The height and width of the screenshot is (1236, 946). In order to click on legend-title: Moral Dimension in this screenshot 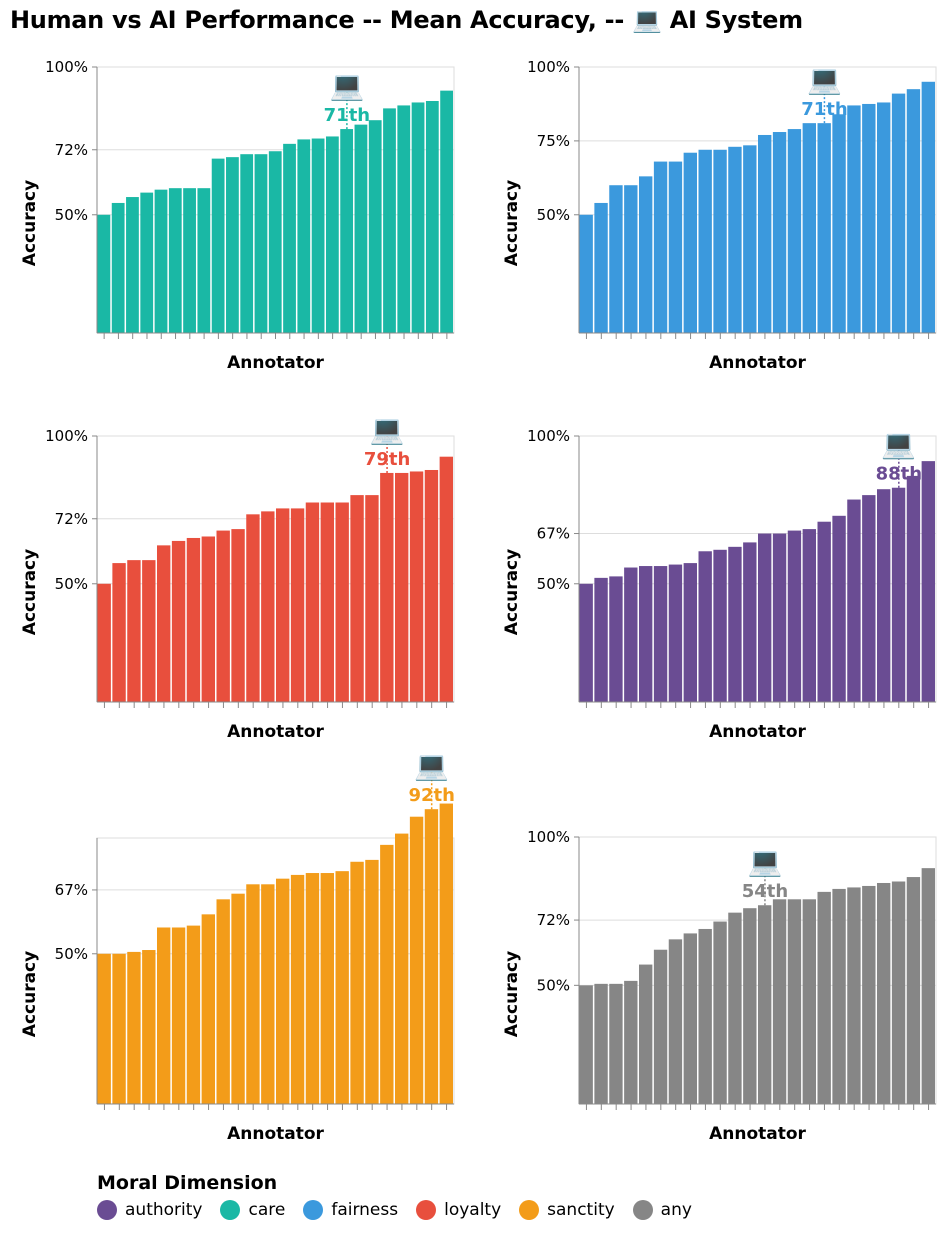, I will do `click(187, 1183)`.